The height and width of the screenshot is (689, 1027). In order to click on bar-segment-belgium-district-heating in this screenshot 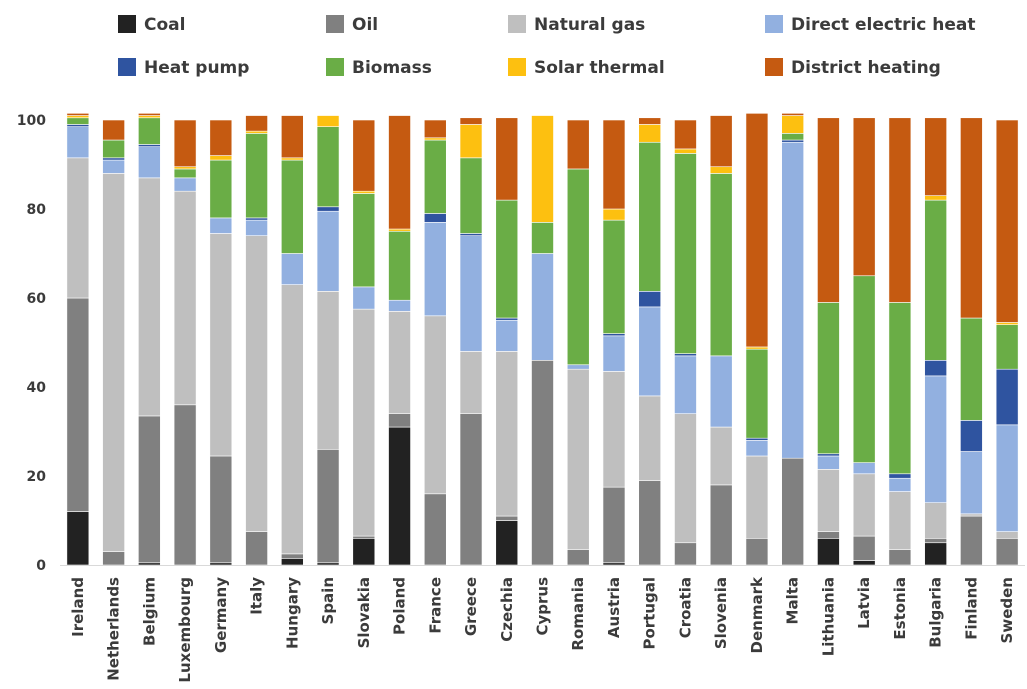, I will do `click(149, 114)`.